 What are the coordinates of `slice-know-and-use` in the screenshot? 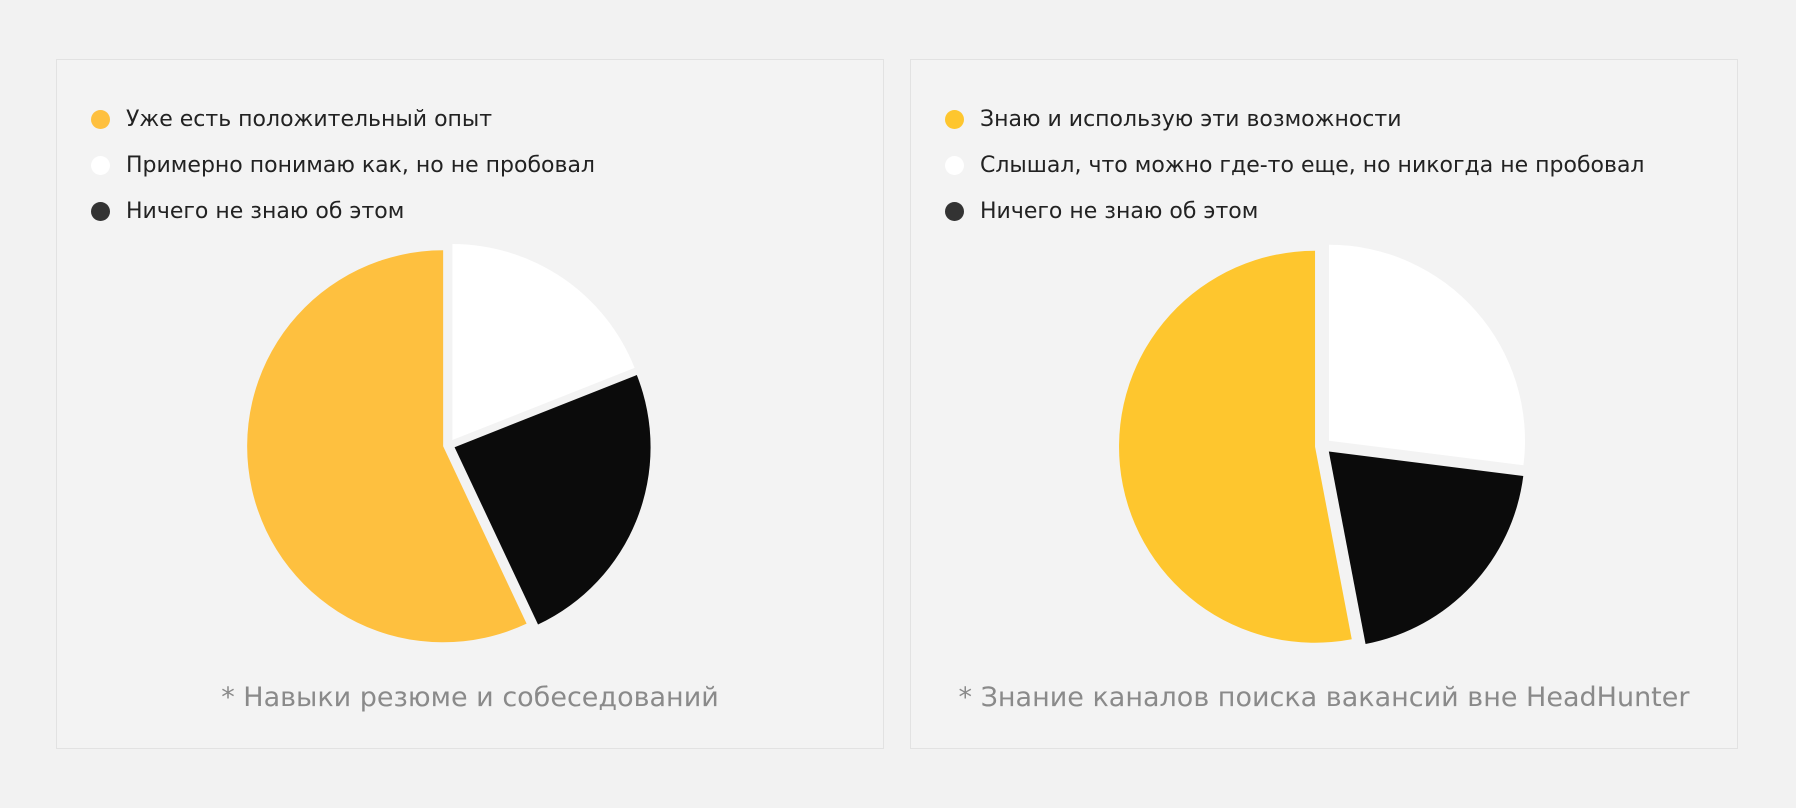 It's located at (1235, 446).